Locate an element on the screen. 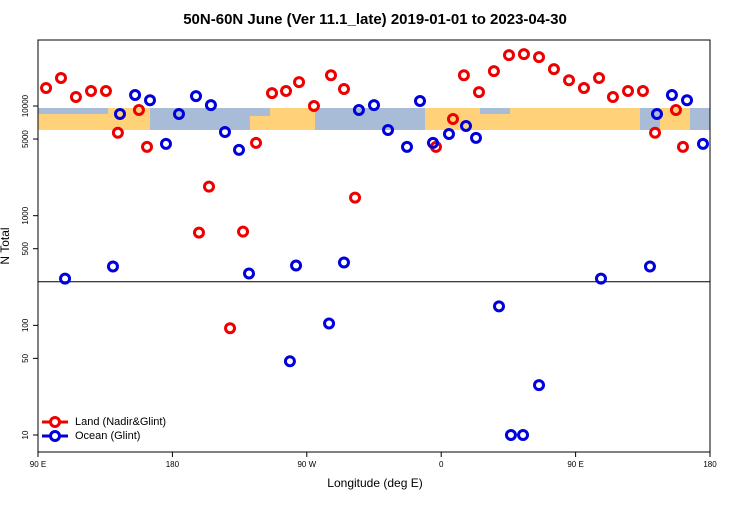  x-axis-label: Longitude (deg E) is located at coordinates (374, 483).